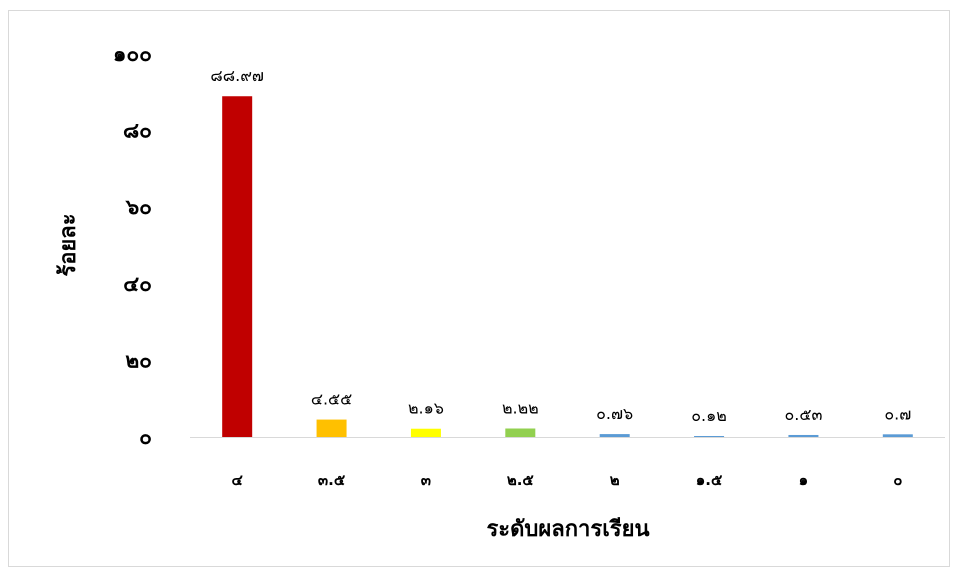 The width and height of the screenshot is (959, 577). What do you see at coordinates (426, 408) in the screenshot?
I see `data-label: ๒.๑๖` at bounding box center [426, 408].